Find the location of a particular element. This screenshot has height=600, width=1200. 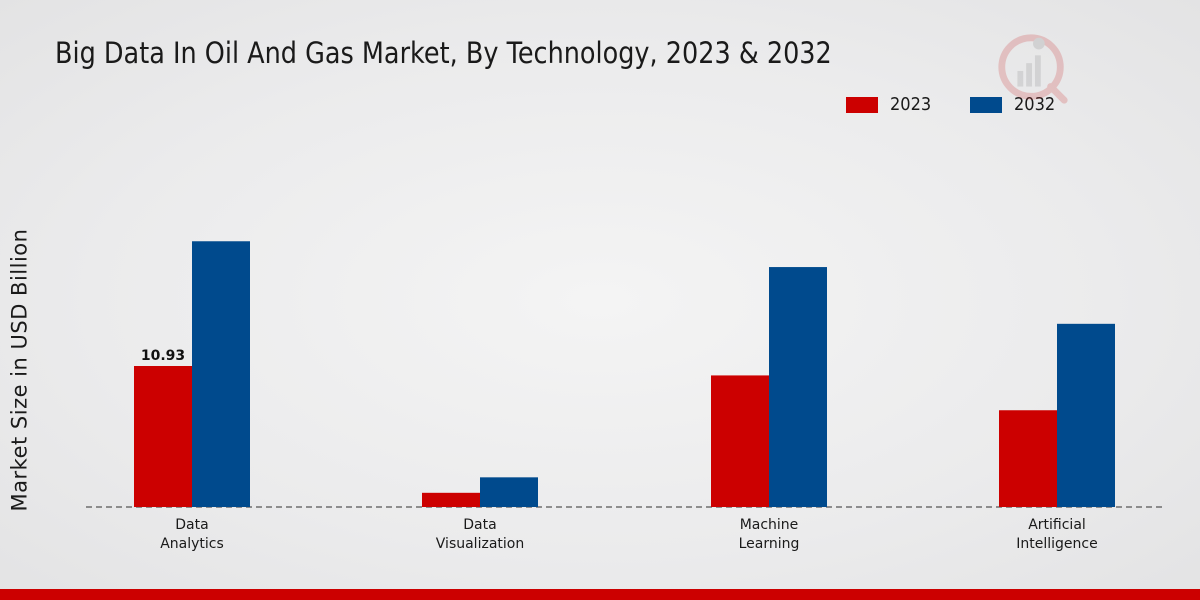

legend-item-2023: 2023 is located at coordinates (891, 104).